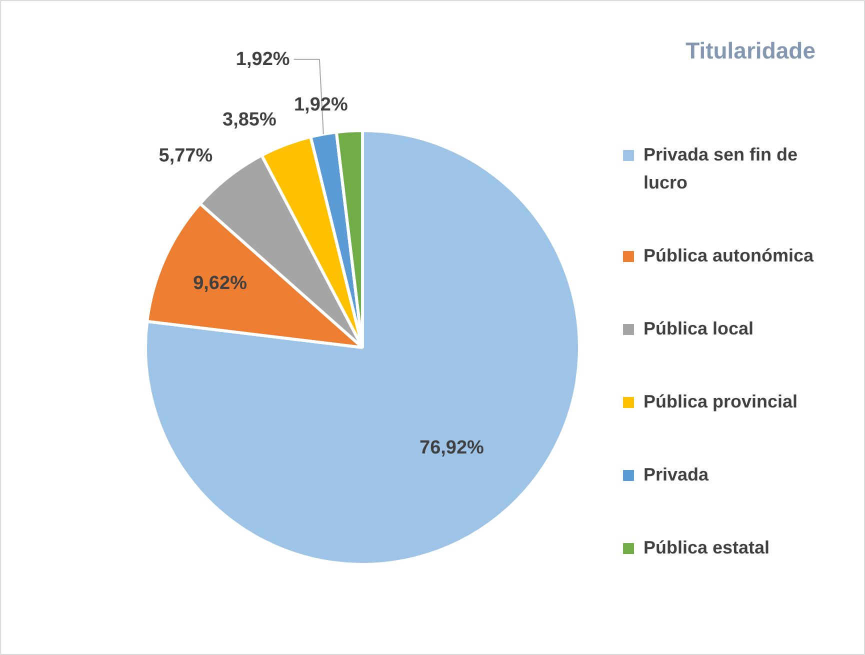  Describe the element at coordinates (721, 168) in the screenshot. I see `legend-label: Privada sen fin de lucro` at that location.